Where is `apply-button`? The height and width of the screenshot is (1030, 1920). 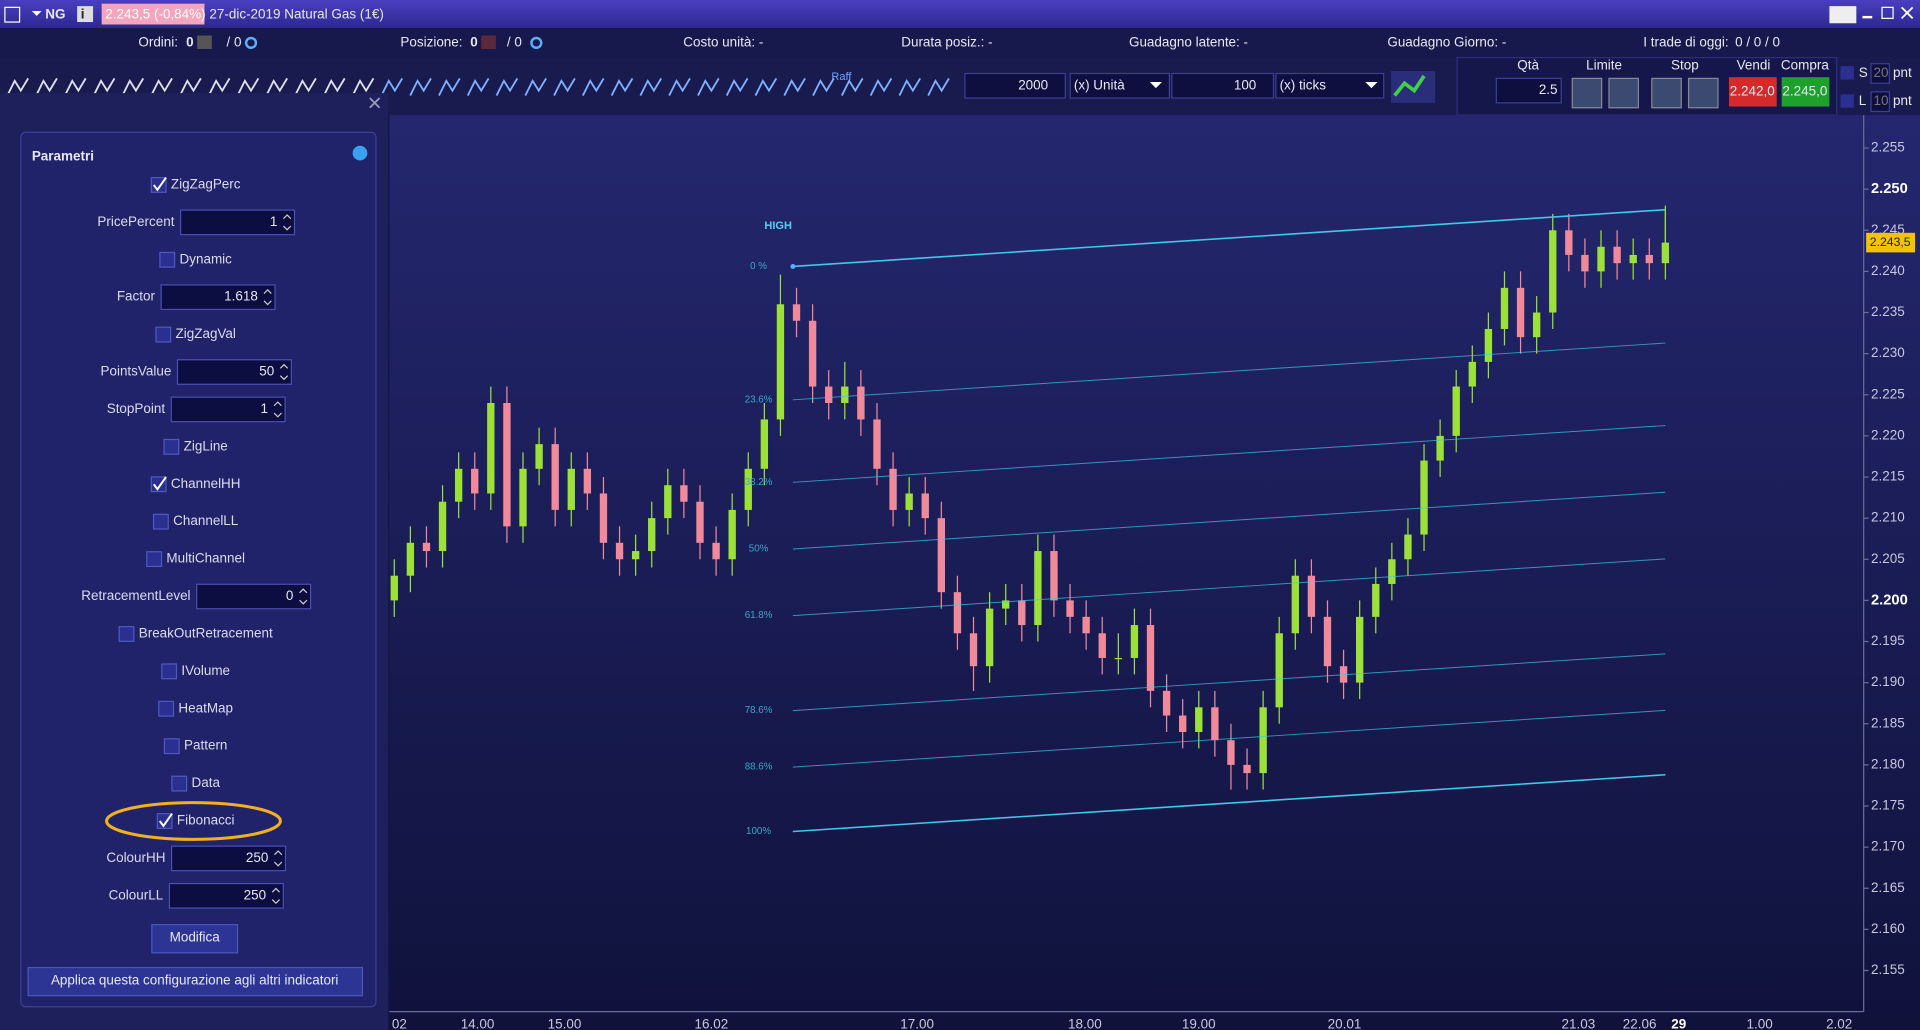 apply-button is located at coordinates (195, 981).